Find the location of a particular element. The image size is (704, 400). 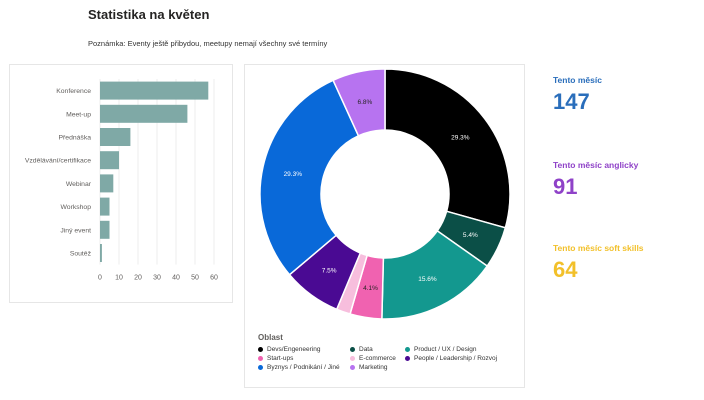

kpi-month: Tento měsíc 147 is located at coordinates (577, 95).